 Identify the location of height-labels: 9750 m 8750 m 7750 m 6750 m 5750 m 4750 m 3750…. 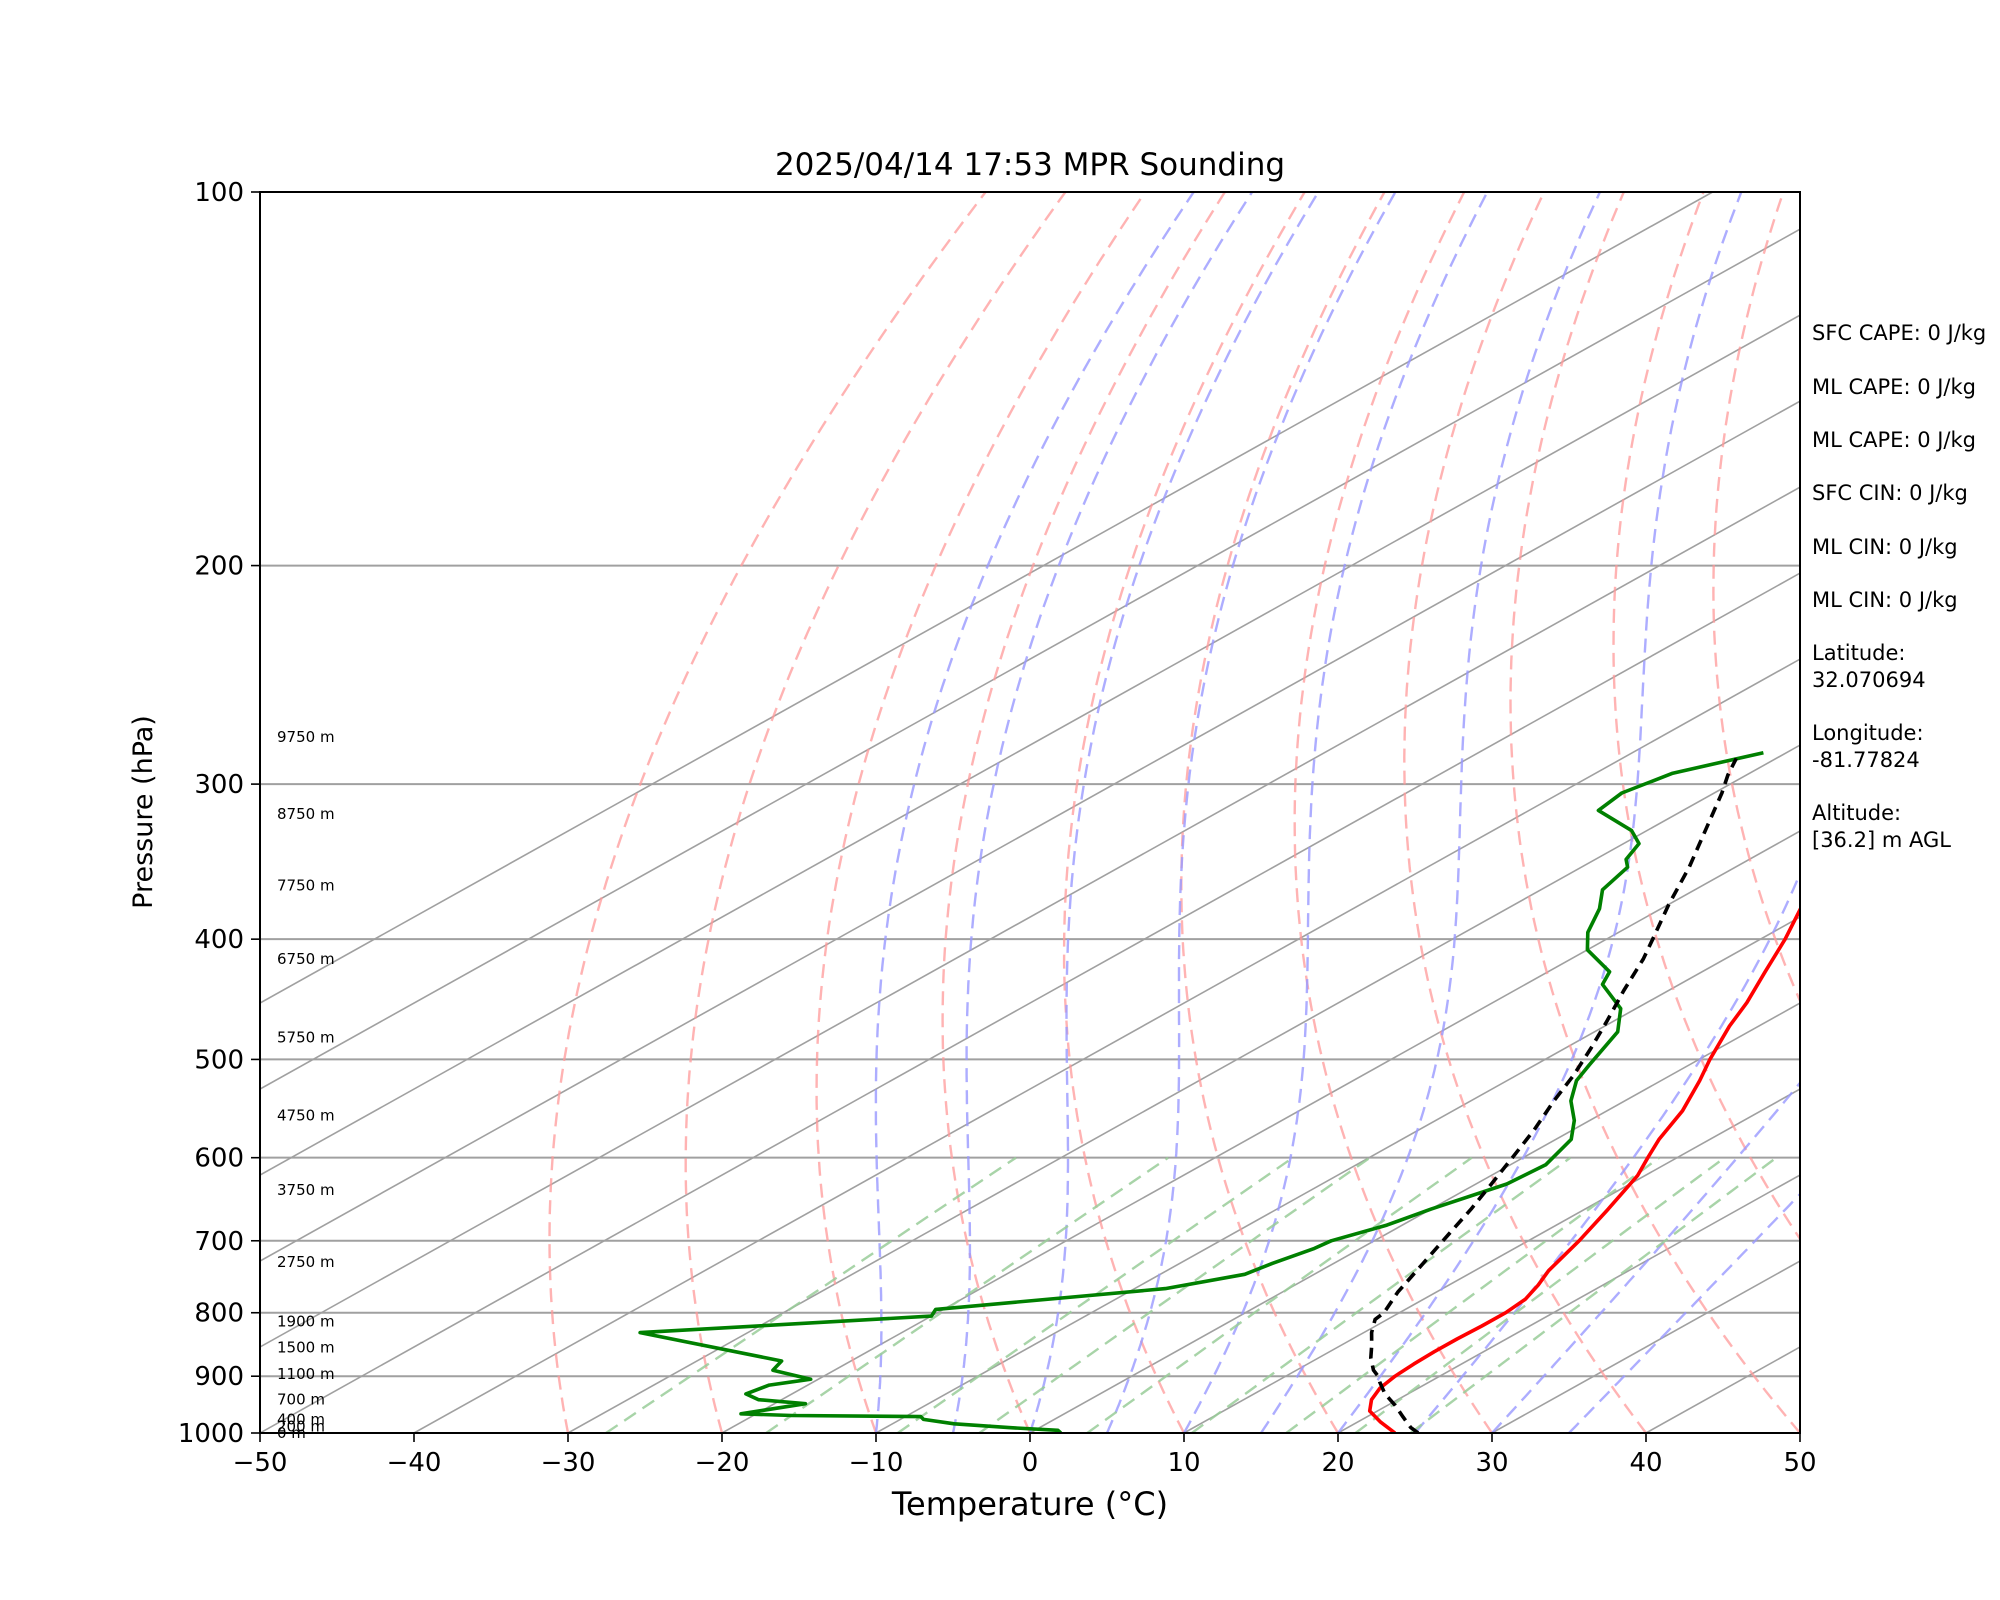
(306, 1085).